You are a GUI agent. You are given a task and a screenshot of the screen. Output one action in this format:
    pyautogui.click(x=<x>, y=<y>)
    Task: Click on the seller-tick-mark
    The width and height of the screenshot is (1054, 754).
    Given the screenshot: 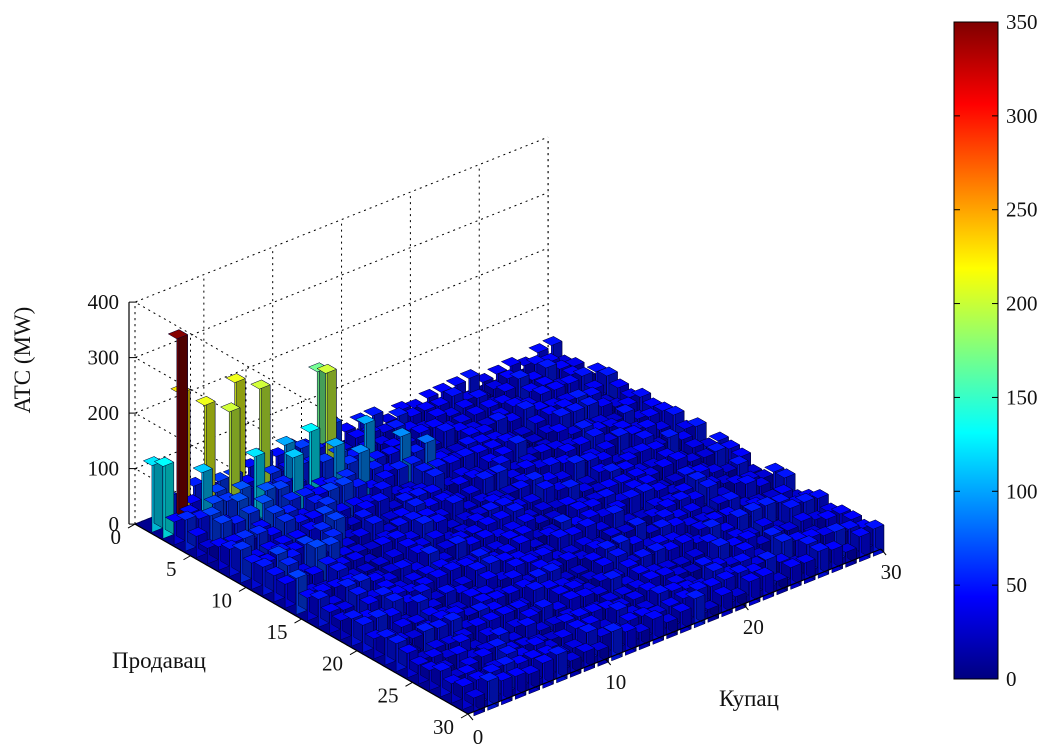 What is the action you would take?
    pyautogui.click(x=187, y=558)
    